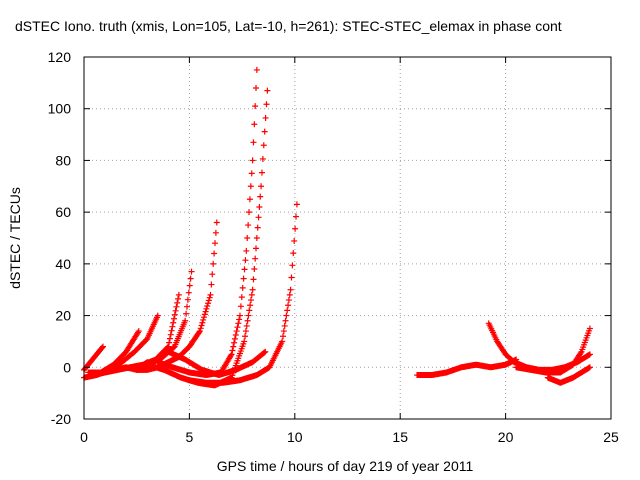 The image size is (640, 480). I want to click on y-tick-label: -20, so click(61, 419).